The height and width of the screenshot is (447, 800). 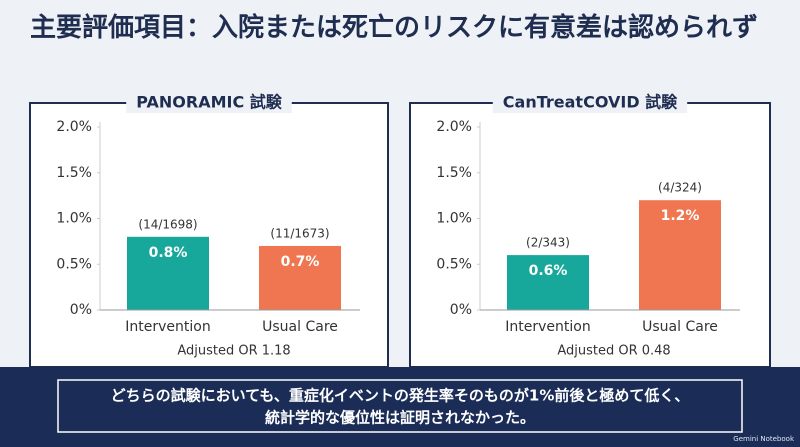 I want to click on watermark: Gemini Notebook, so click(x=764, y=439).